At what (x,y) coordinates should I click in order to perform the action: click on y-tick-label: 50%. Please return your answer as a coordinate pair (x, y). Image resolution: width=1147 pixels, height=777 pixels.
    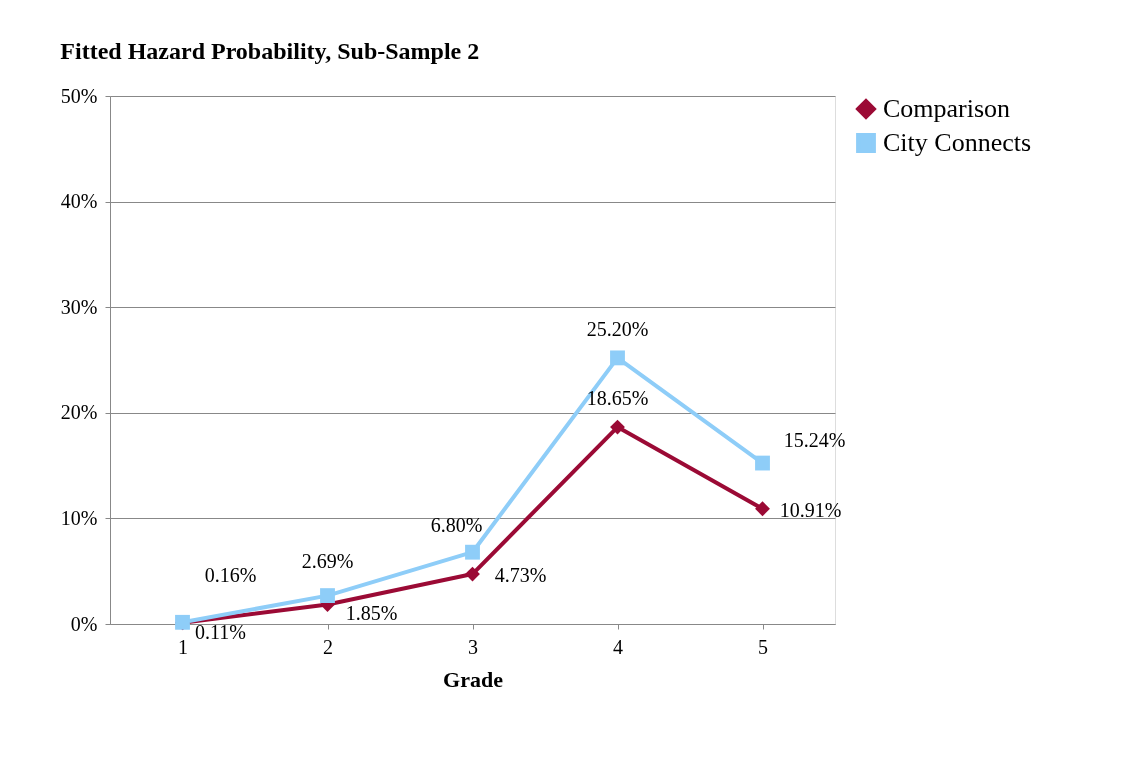
    Looking at the image, I should click on (79, 95).